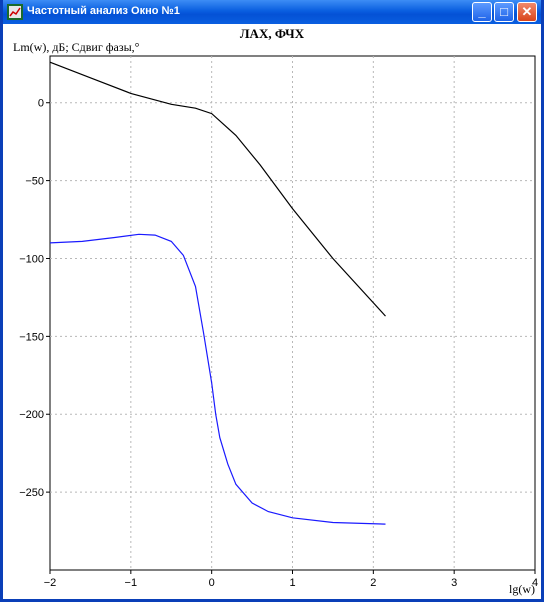 The image size is (544, 602). Describe the element at coordinates (482, 12) in the screenshot. I see `minimize-button: _` at that location.